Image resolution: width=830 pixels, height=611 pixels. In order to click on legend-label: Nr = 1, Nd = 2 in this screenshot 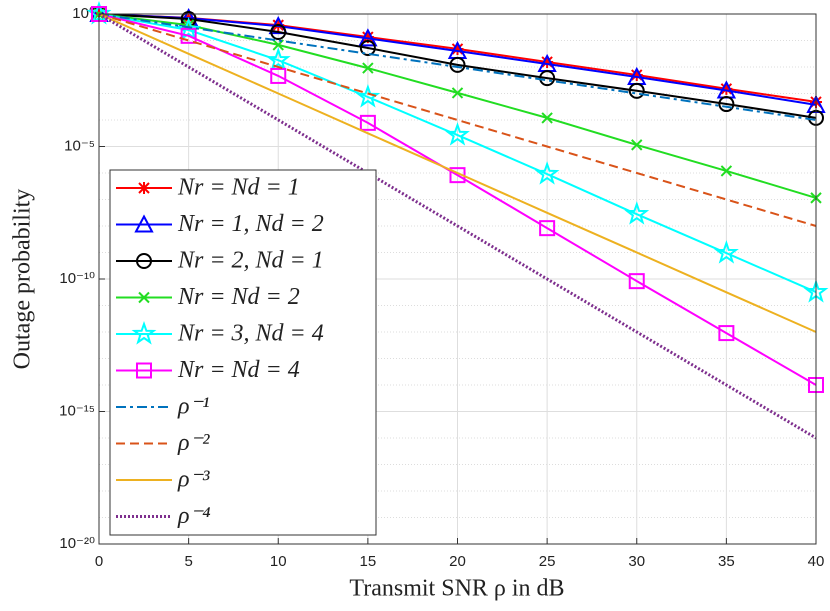, I will do `click(250, 224)`.